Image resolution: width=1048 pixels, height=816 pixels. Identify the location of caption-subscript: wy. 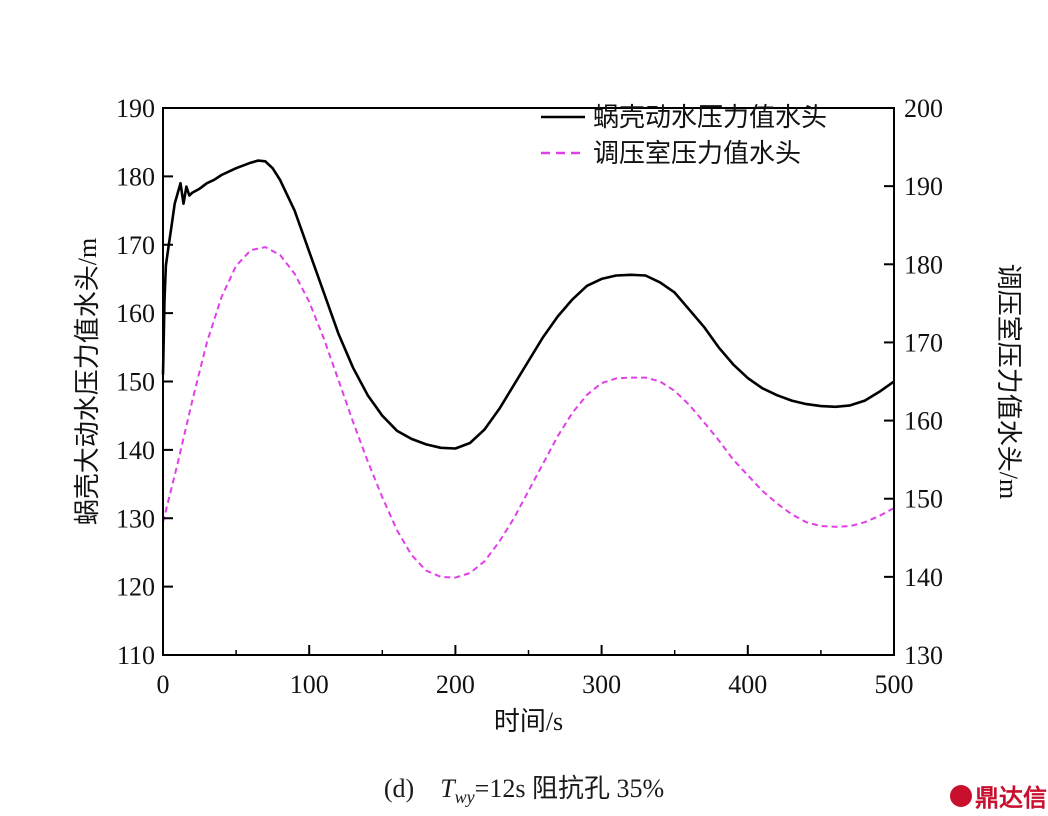
(464, 797).